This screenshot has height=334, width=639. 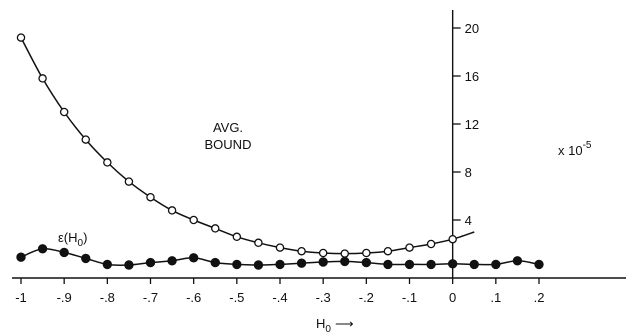 I want to click on x-tick-label: .2, so click(x=539, y=297).